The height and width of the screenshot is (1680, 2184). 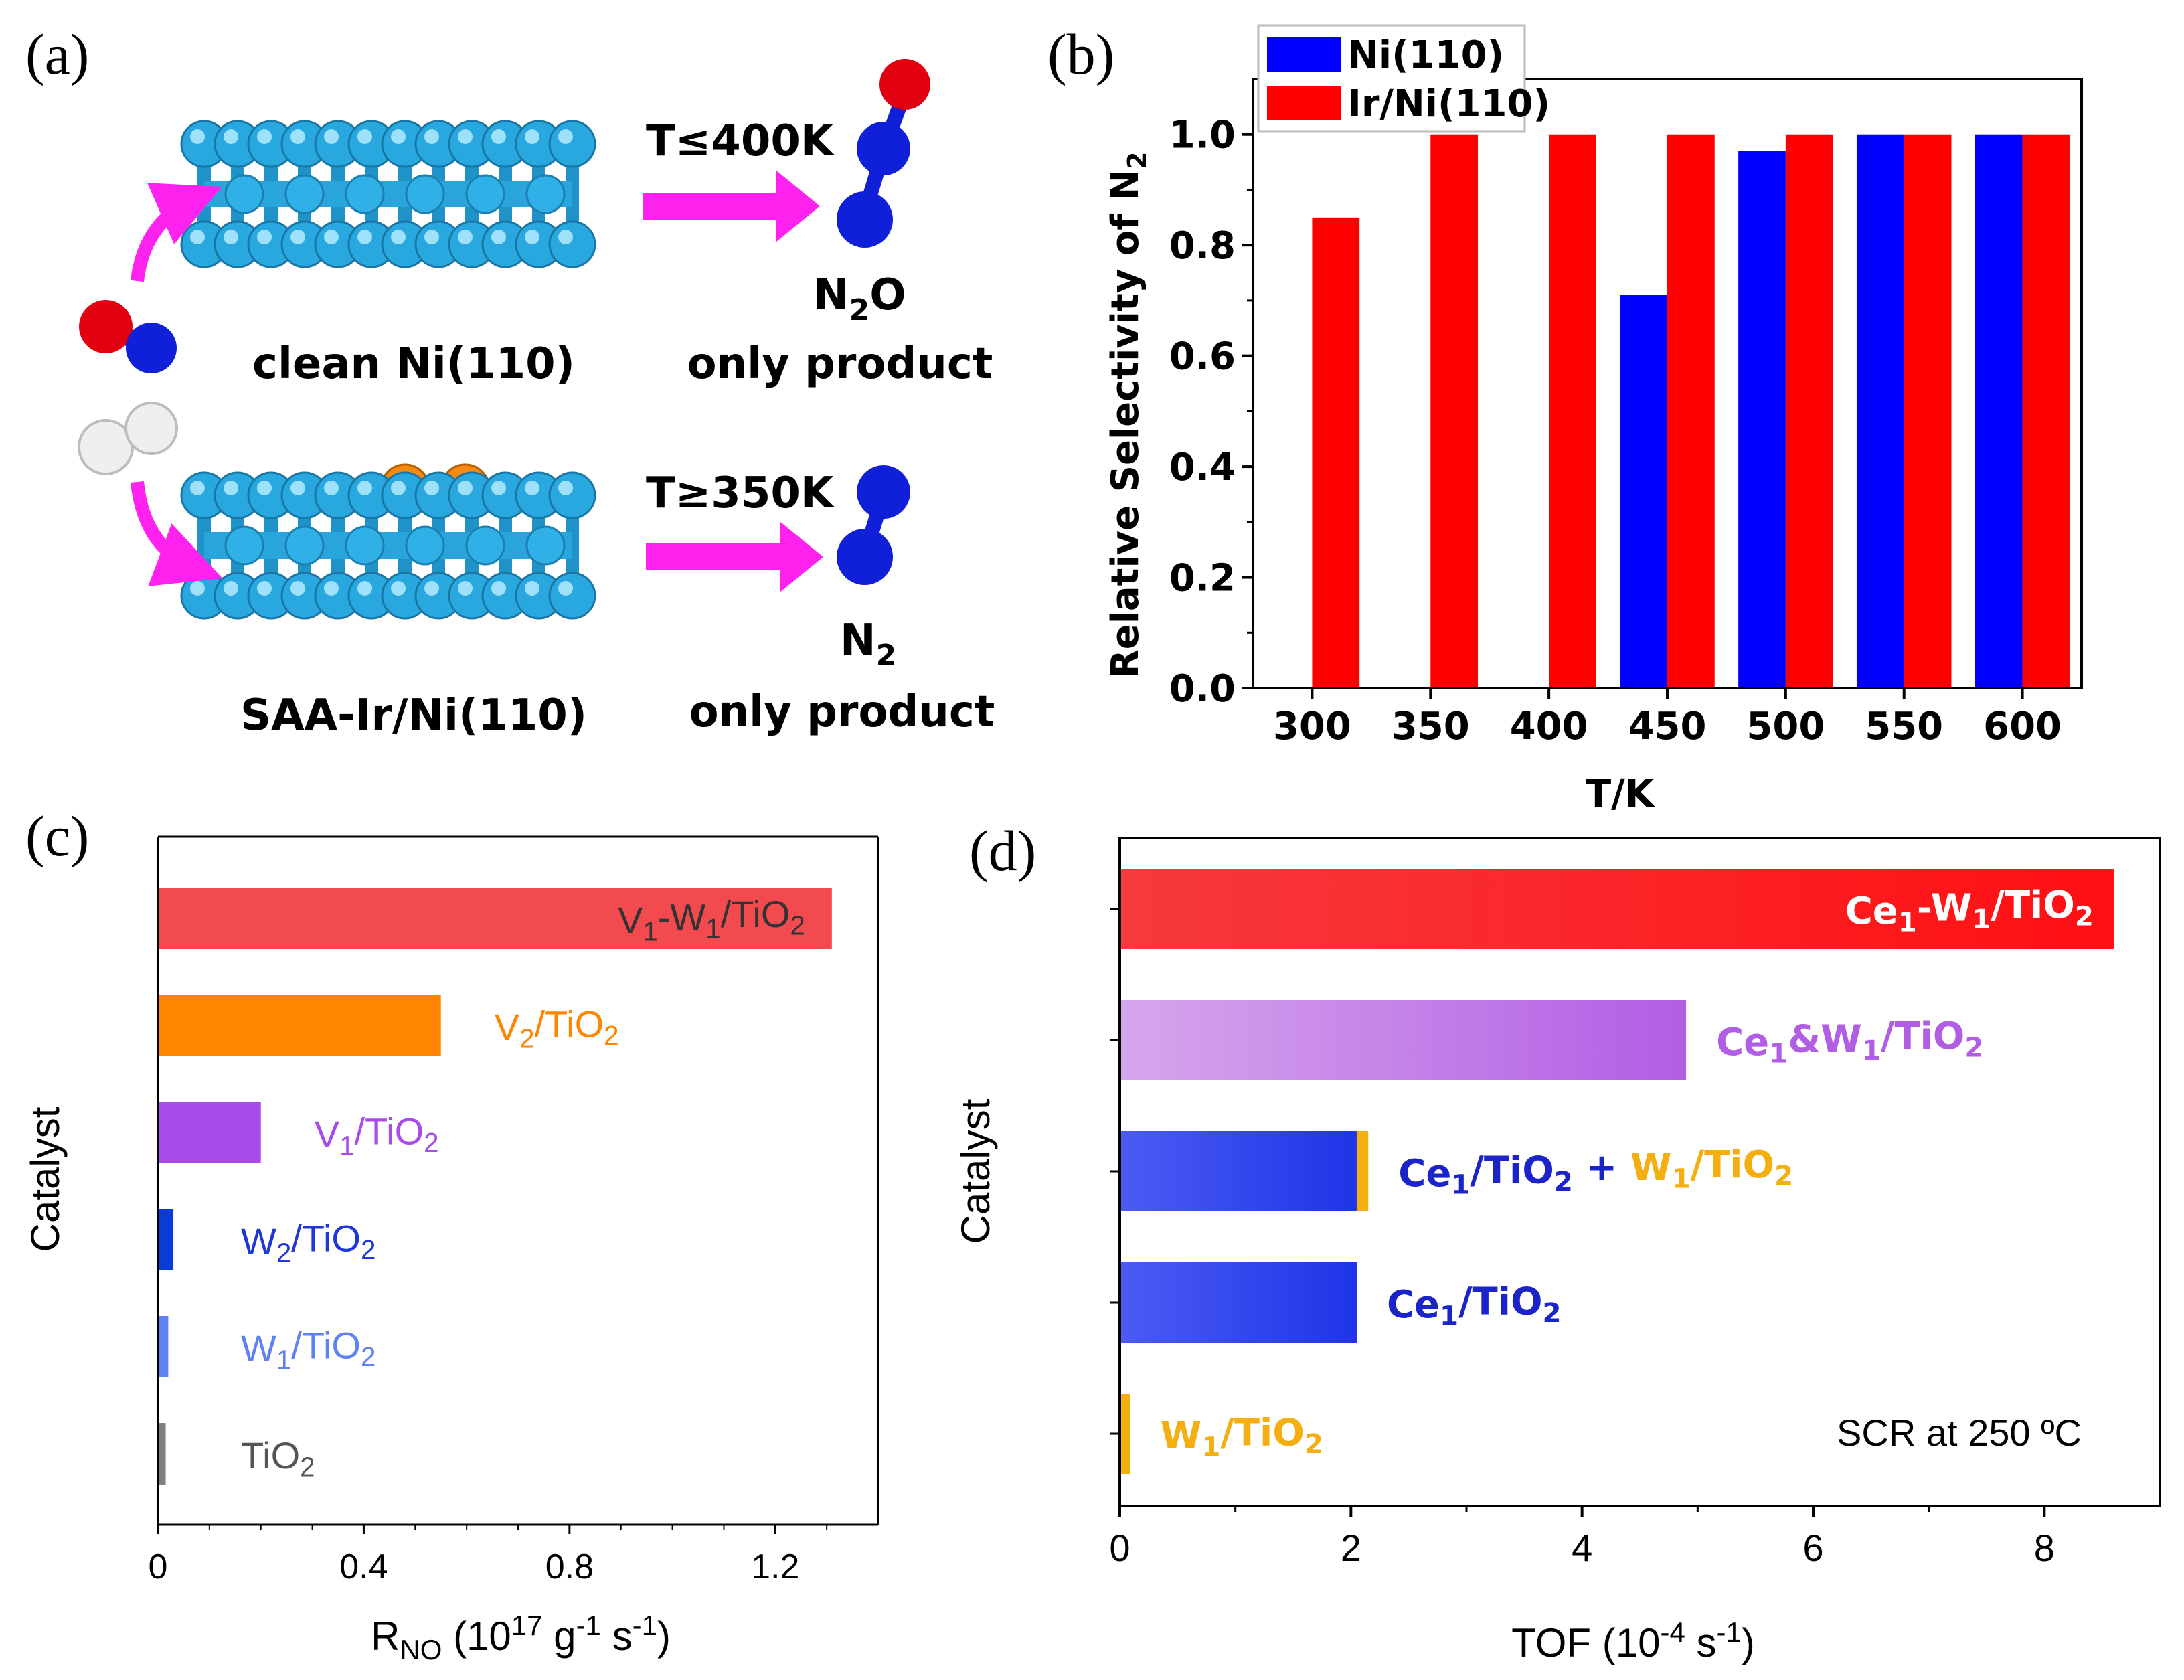 I want to click on legend-label-ni: Ni(110), so click(x=1425, y=55).